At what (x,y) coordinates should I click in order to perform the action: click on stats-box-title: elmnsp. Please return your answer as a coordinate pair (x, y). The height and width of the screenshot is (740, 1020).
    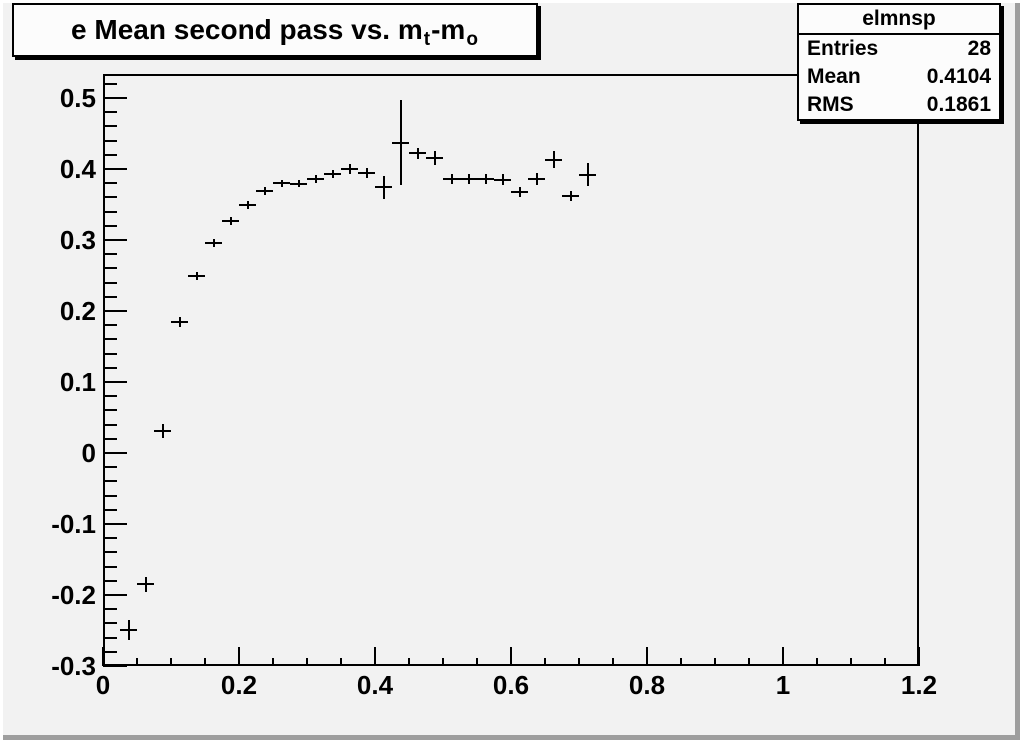
    Looking at the image, I should click on (899, 20).